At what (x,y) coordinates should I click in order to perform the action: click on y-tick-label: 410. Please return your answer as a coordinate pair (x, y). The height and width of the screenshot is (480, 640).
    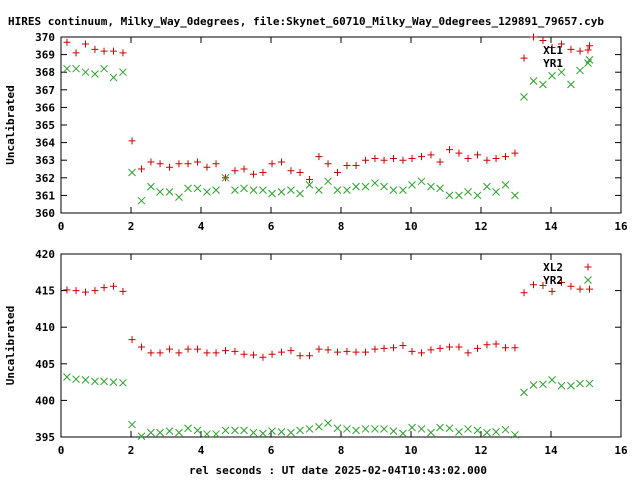
    Looking at the image, I should click on (45, 327).